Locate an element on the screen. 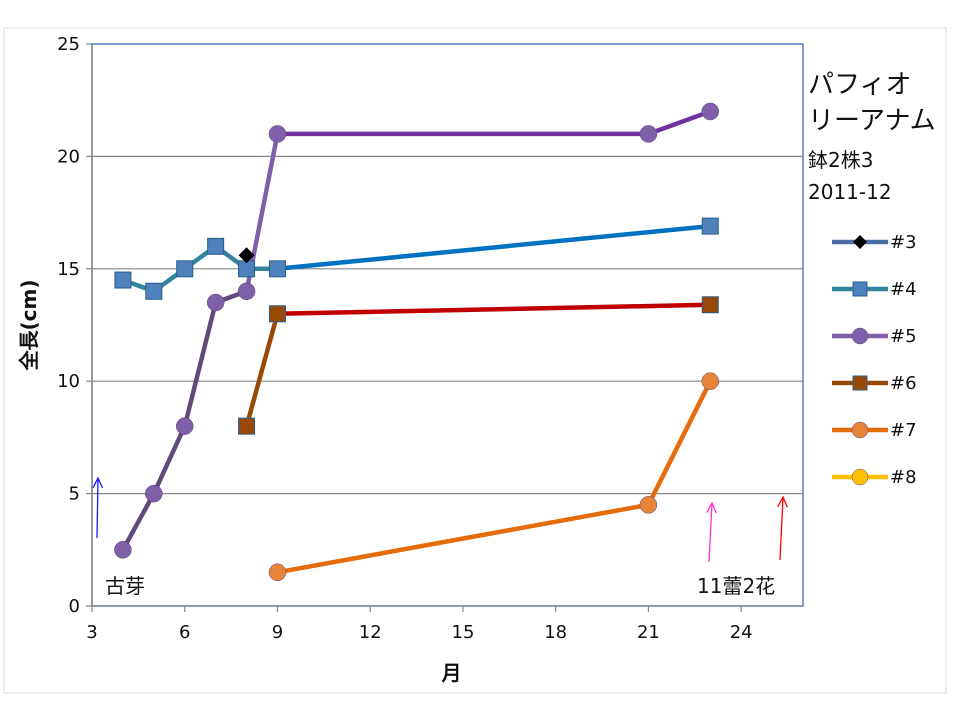 The image size is (960, 724). x-tick-label: 6 is located at coordinates (184, 632).